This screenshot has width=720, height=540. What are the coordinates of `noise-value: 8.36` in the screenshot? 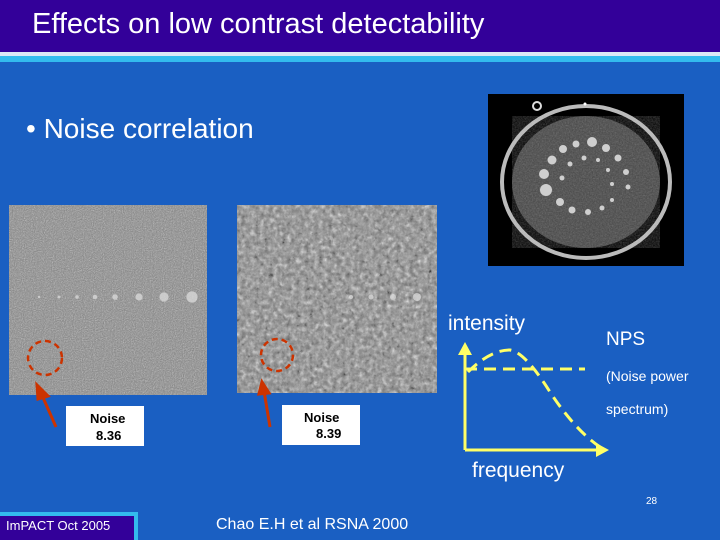 It's located at (109, 435).